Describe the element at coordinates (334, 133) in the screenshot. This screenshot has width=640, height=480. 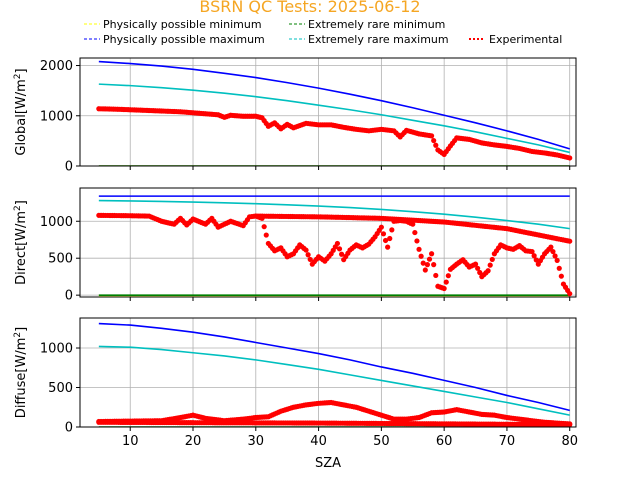
I see `global-series-experimental` at that location.